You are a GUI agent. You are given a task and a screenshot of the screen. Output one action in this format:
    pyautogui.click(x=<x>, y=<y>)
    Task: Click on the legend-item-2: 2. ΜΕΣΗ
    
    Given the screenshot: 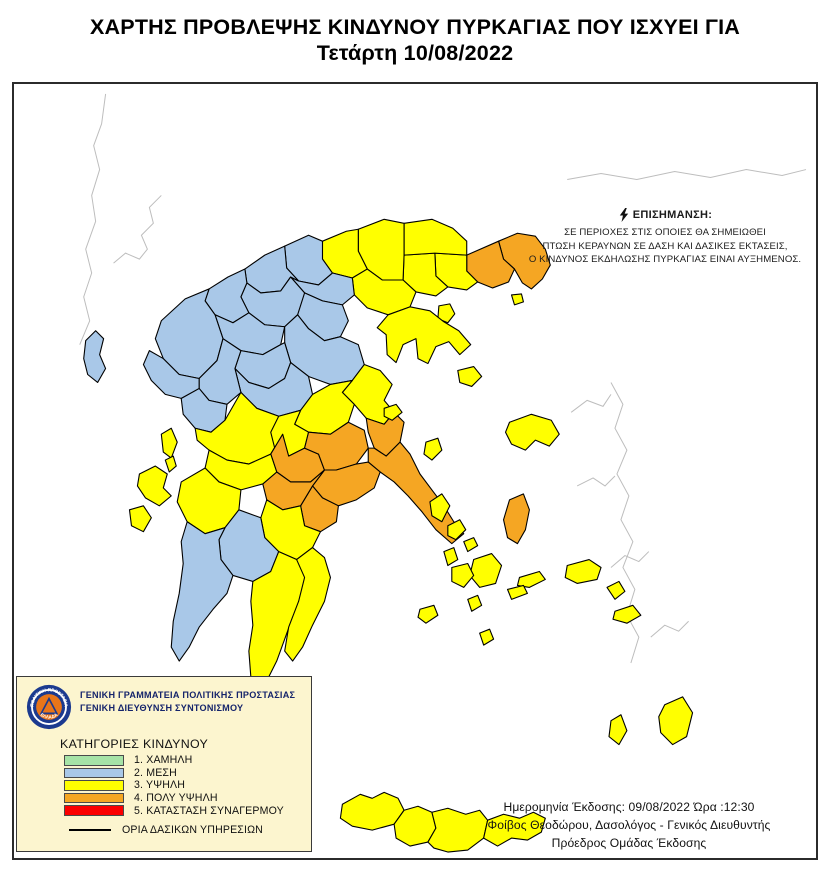 What is the action you would take?
    pyautogui.click(x=183, y=773)
    